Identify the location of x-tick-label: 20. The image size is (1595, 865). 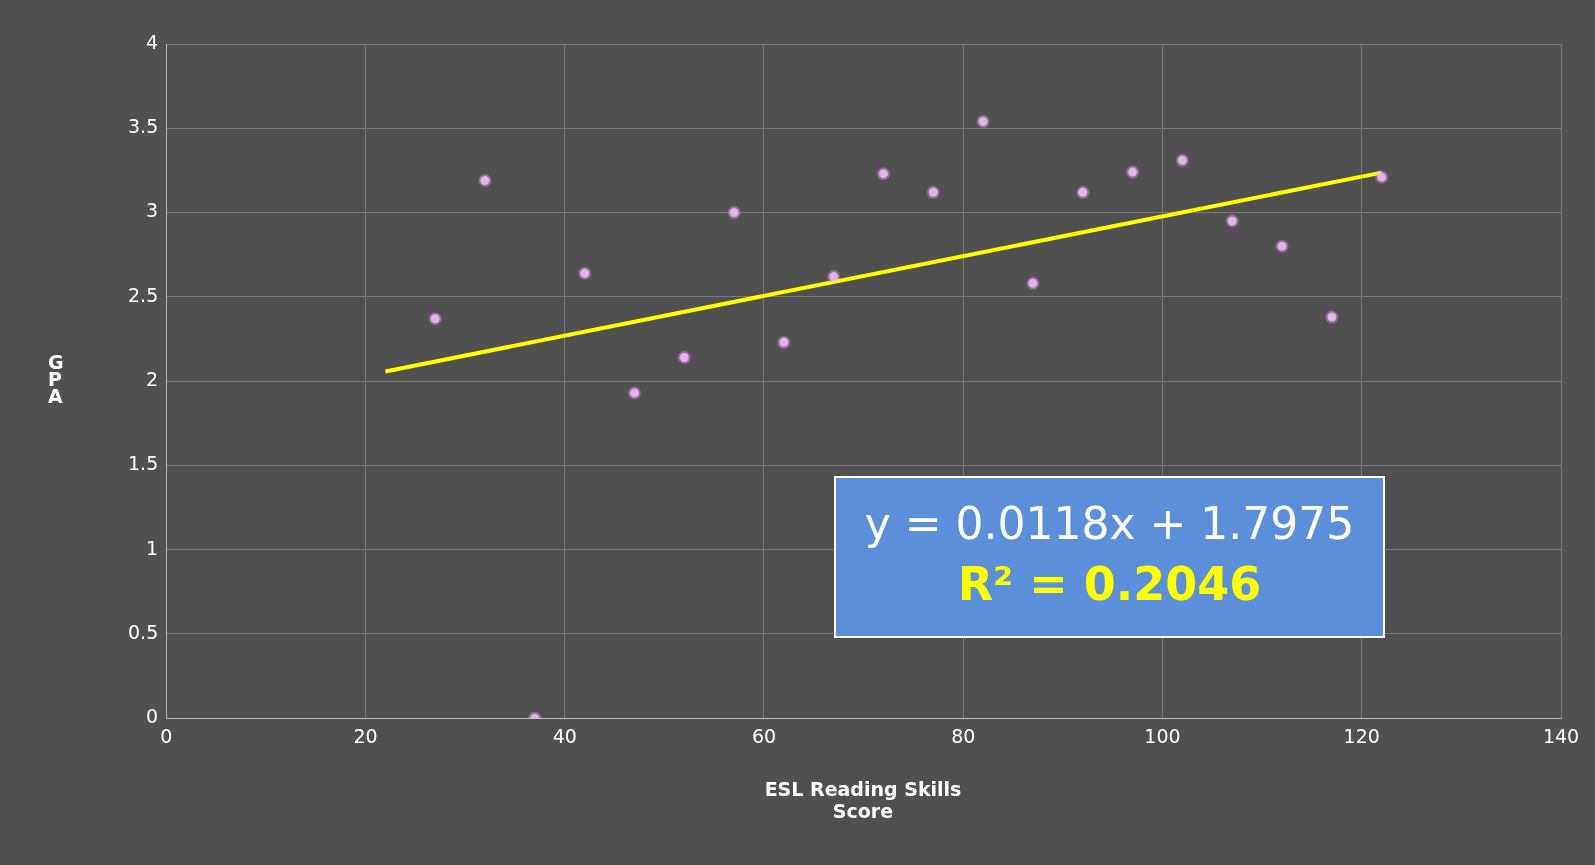
(365, 735).